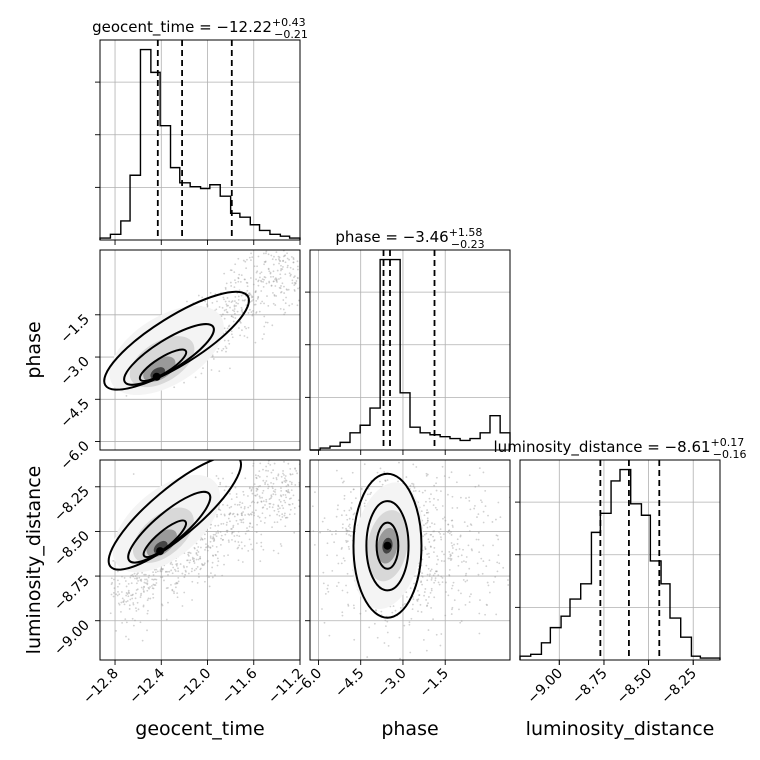  What do you see at coordinates (679, 687) in the screenshot?
I see `x-tick-label: −8.25` at bounding box center [679, 687].